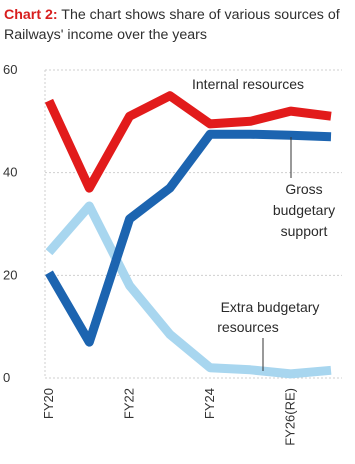 This screenshot has height=464, width=355. I want to click on ebr-label-line1: Extra budgetary, so click(270, 307).